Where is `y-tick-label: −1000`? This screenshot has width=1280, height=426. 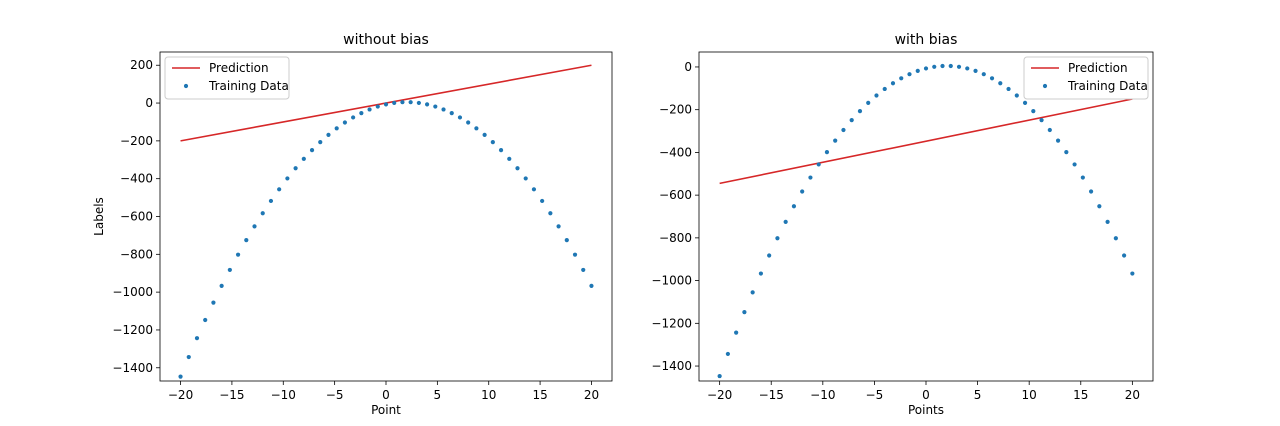
y-tick-label: −1000 is located at coordinates (671, 281).